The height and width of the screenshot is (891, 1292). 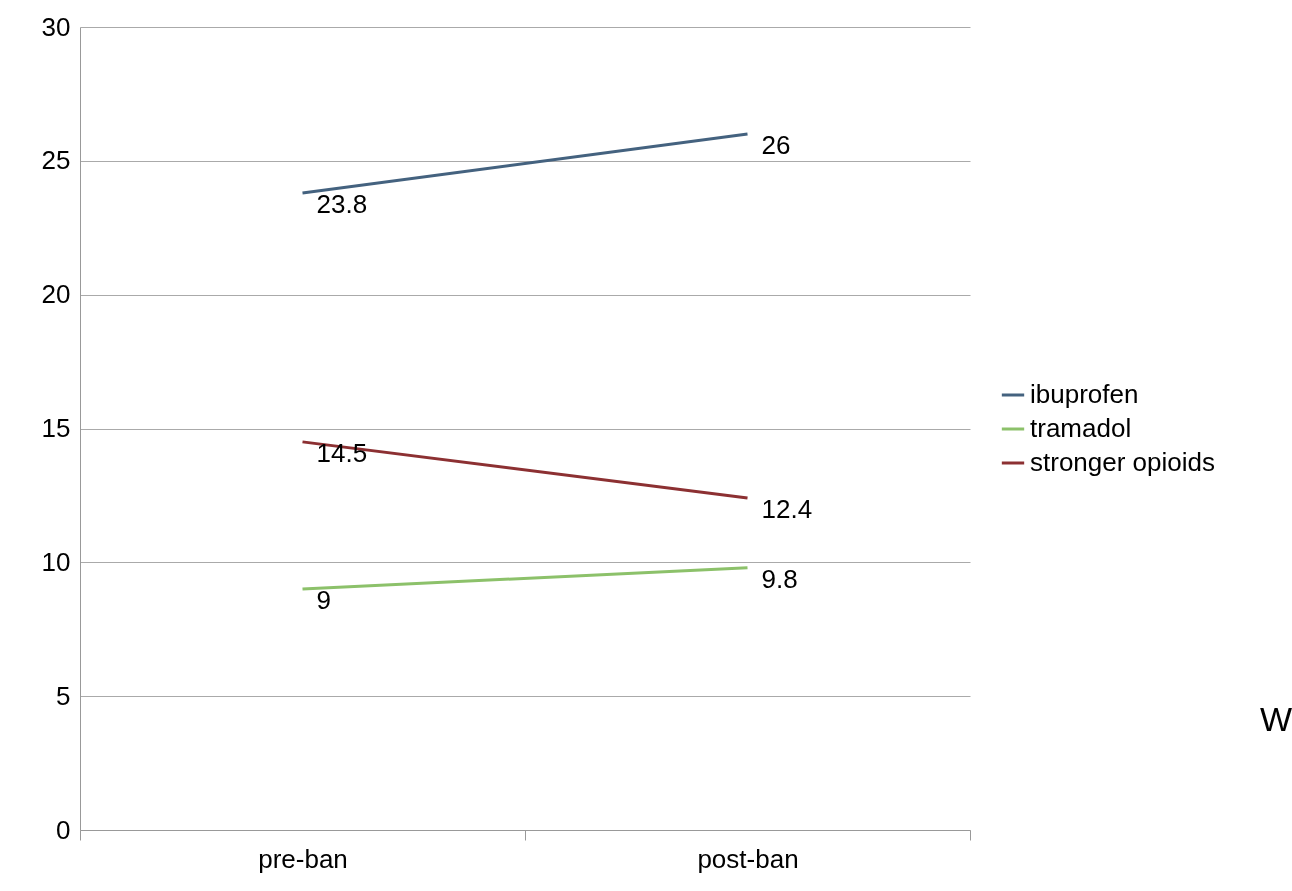 I want to click on y-tick-label: 5, so click(x=63, y=695).